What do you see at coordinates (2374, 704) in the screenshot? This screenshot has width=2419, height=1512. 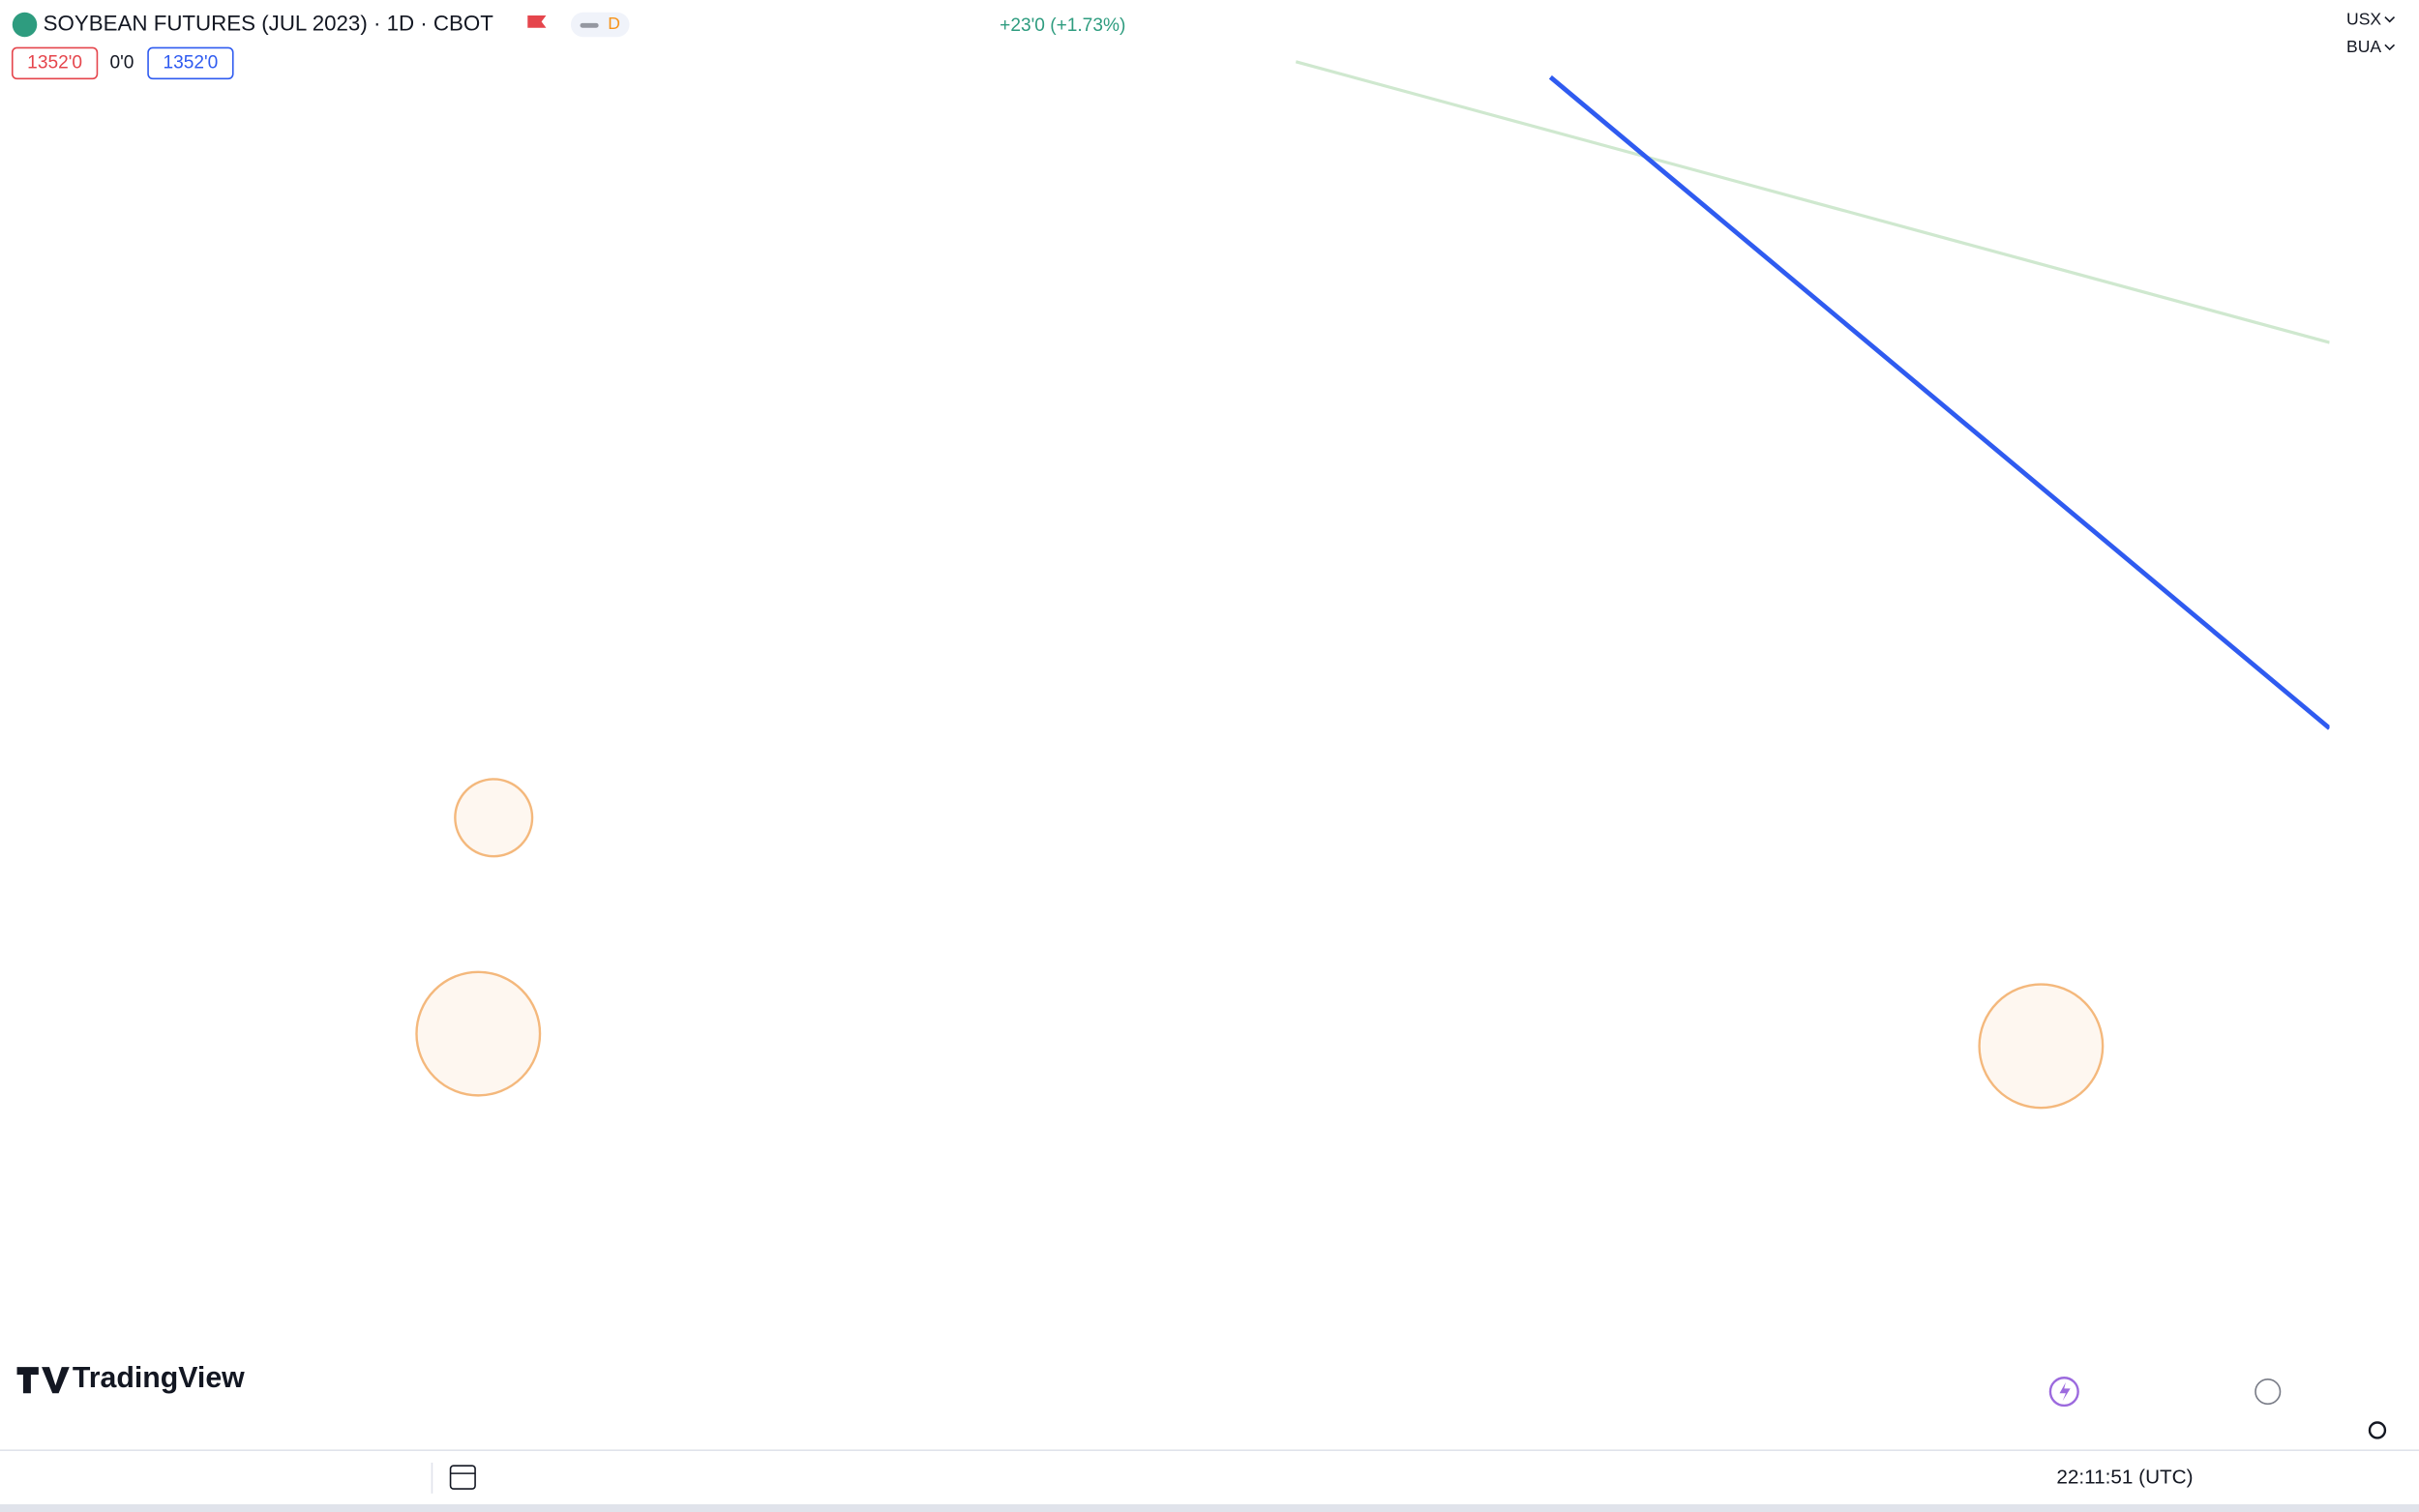 I see `price-axis` at bounding box center [2374, 704].